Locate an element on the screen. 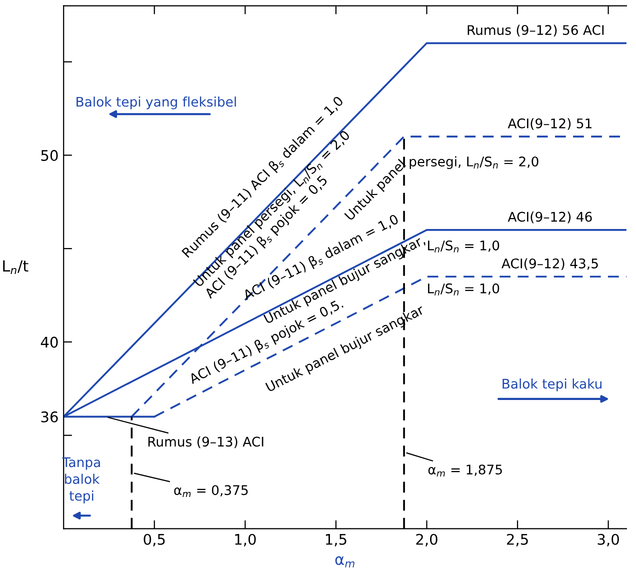 This screenshot has width=636, height=581. annotation: ACI(9–12) 51 is located at coordinates (550, 124).